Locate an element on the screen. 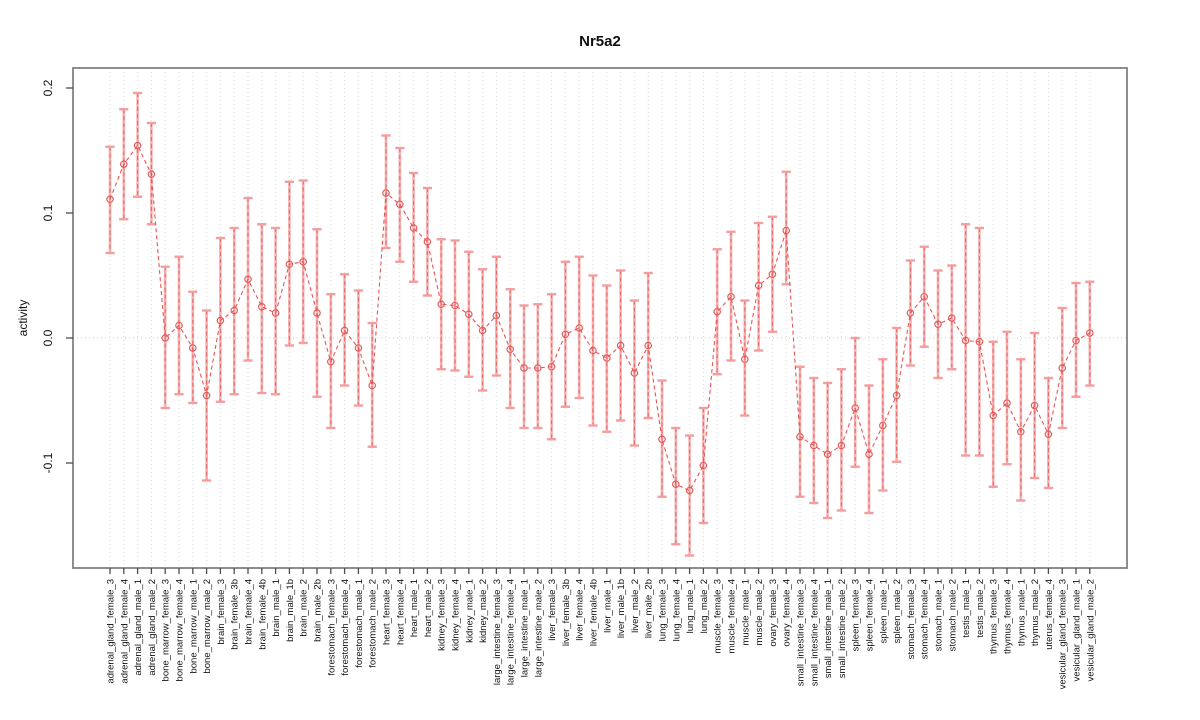 The image size is (1200, 720). x-tick-label: forestomach_female_4 is located at coordinates (345, 627).